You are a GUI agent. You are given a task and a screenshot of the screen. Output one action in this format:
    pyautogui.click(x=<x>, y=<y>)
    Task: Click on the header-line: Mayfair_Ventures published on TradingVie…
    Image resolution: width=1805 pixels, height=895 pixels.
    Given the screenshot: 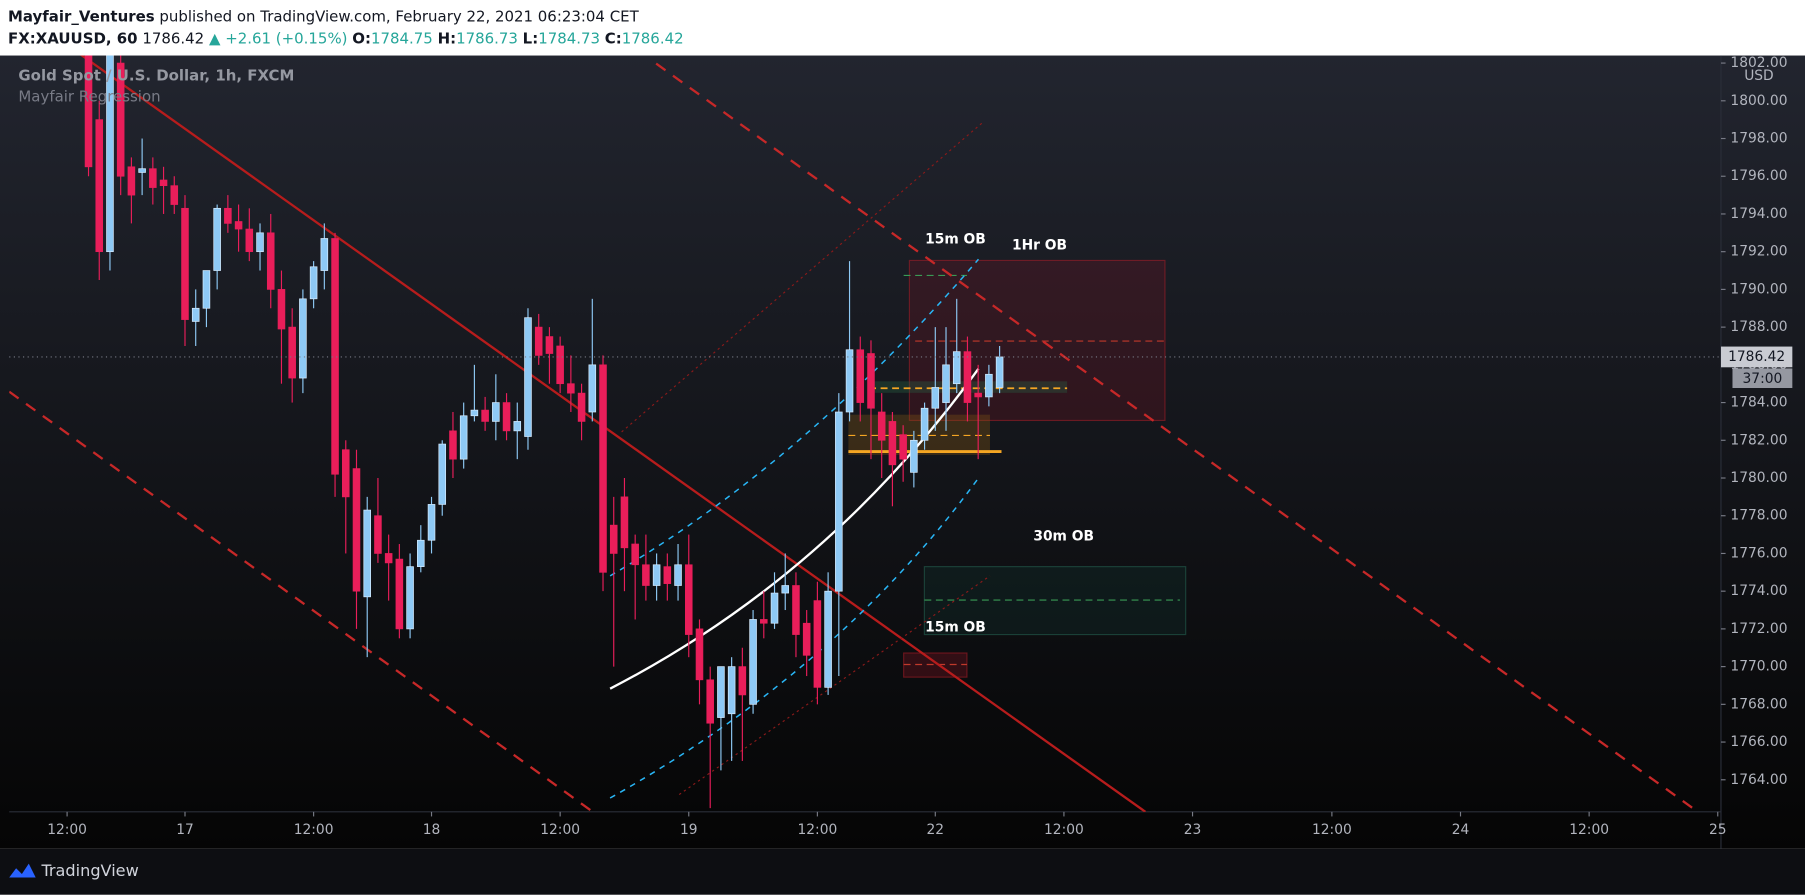 What is the action you would take?
    pyautogui.click(x=324, y=16)
    